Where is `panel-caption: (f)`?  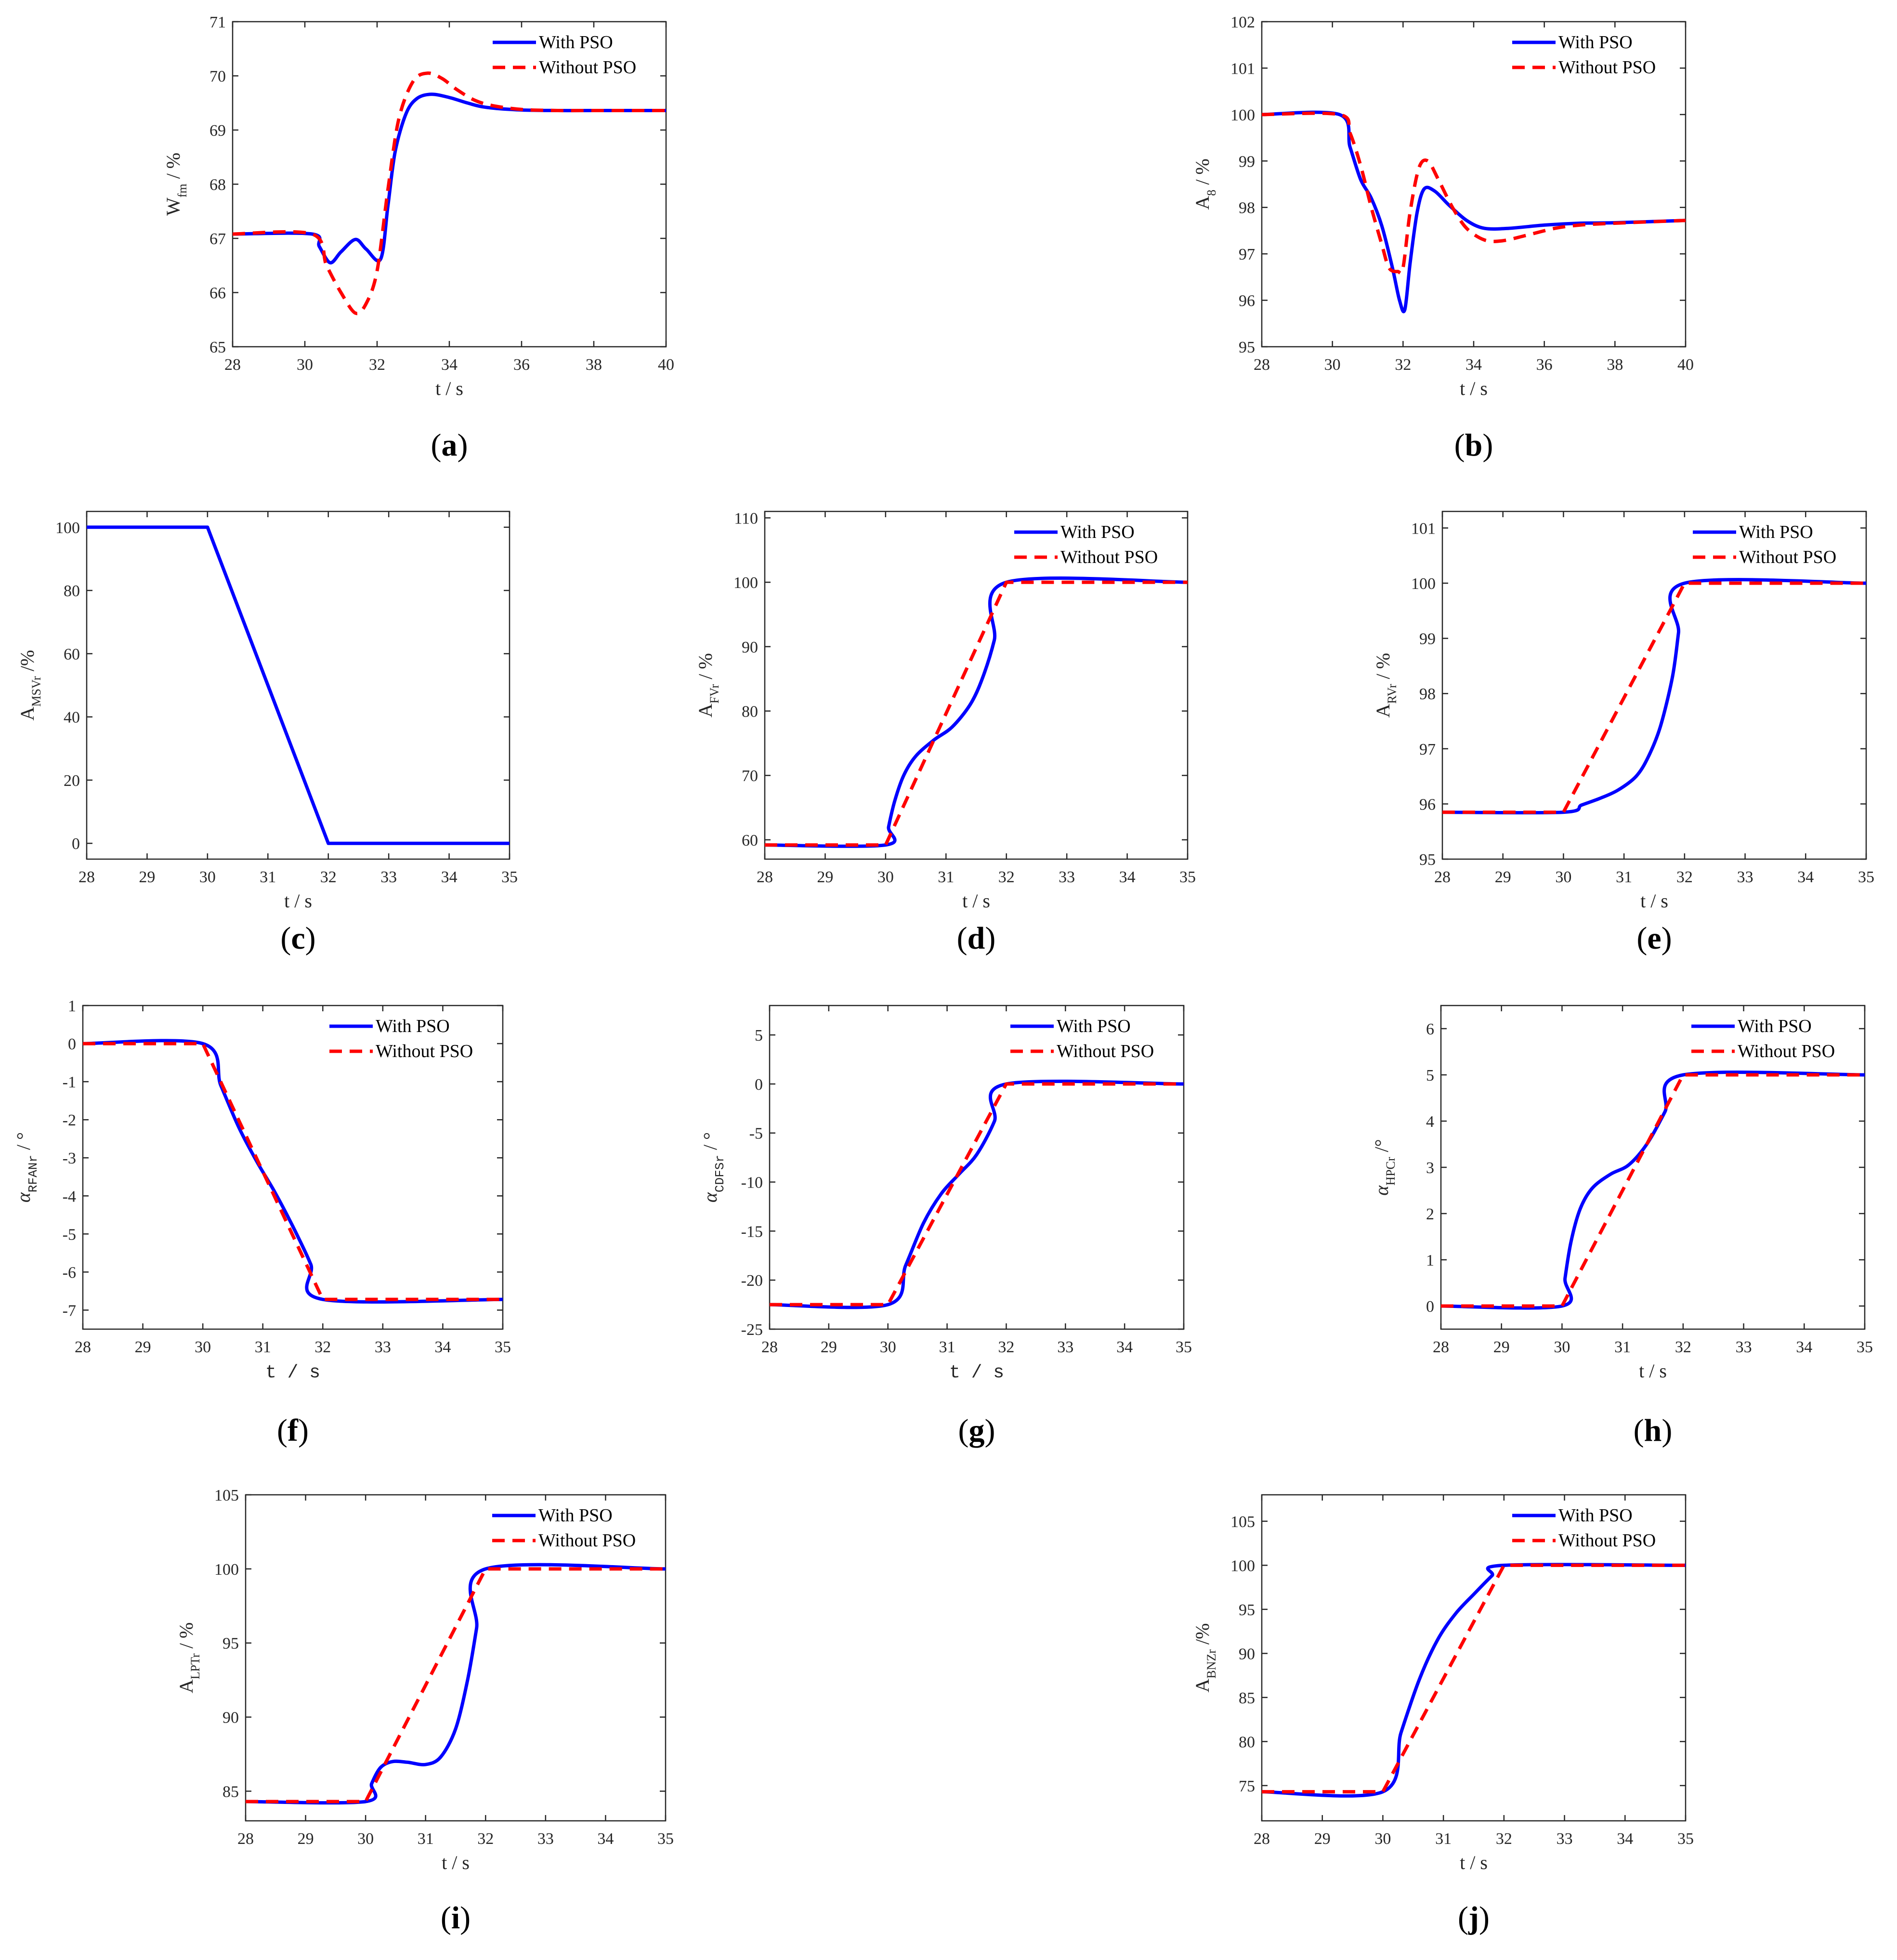 panel-caption: (f) is located at coordinates (293, 1430).